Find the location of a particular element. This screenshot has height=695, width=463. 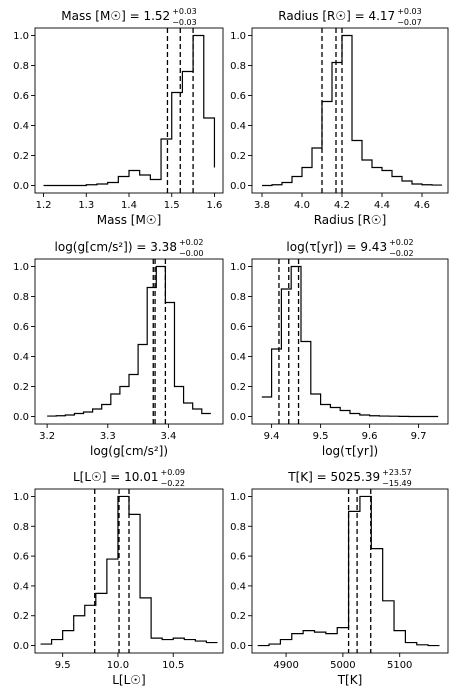

panel-title: L[L☉] = 10.01 +0.09 −0.22 is located at coordinates (129, 478).